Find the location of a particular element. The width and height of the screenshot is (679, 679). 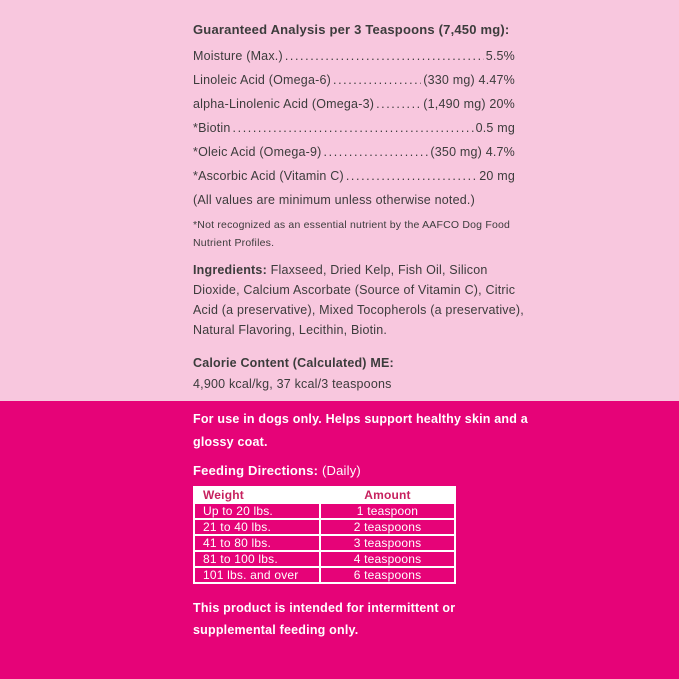

weight-column-header: Weight is located at coordinates (257, 495).